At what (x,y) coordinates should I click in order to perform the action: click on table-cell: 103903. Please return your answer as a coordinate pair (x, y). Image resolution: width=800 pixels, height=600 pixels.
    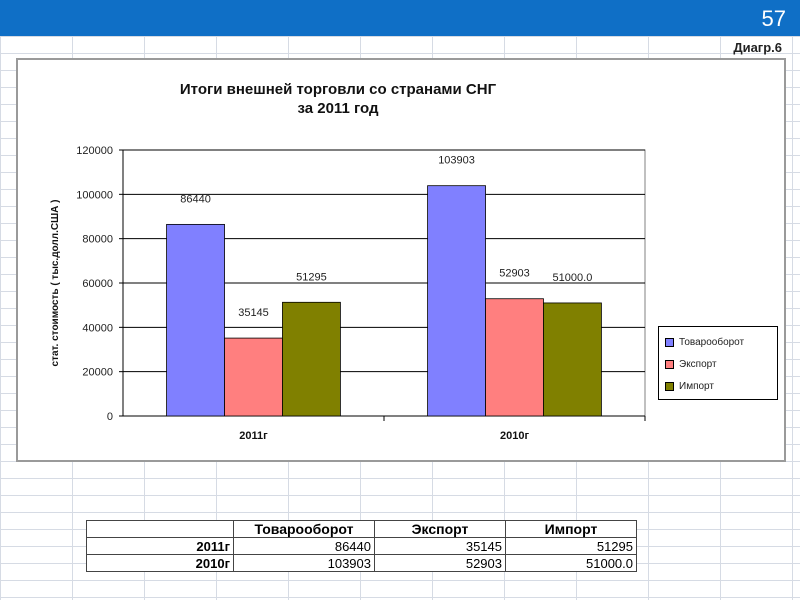
    Looking at the image, I should click on (304, 563).